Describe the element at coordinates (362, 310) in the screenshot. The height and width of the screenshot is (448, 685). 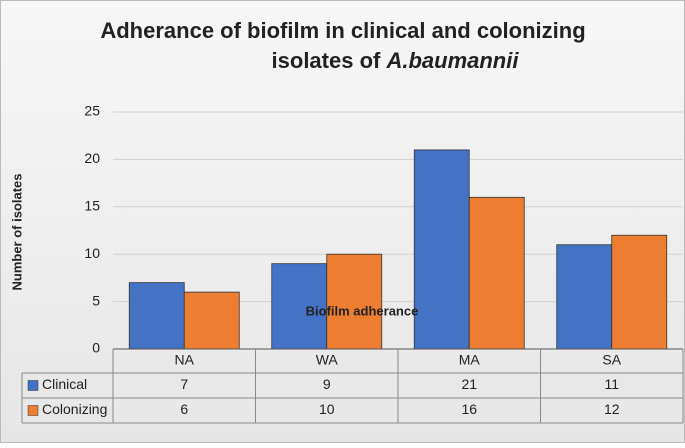
I see `x-axis-label: Biofilm adherance` at that location.